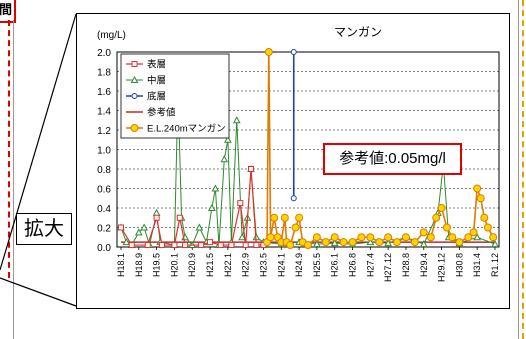  Describe the element at coordinates (121, 265) in the screenshot. I see `x-tick-label: H18.1` at that location.